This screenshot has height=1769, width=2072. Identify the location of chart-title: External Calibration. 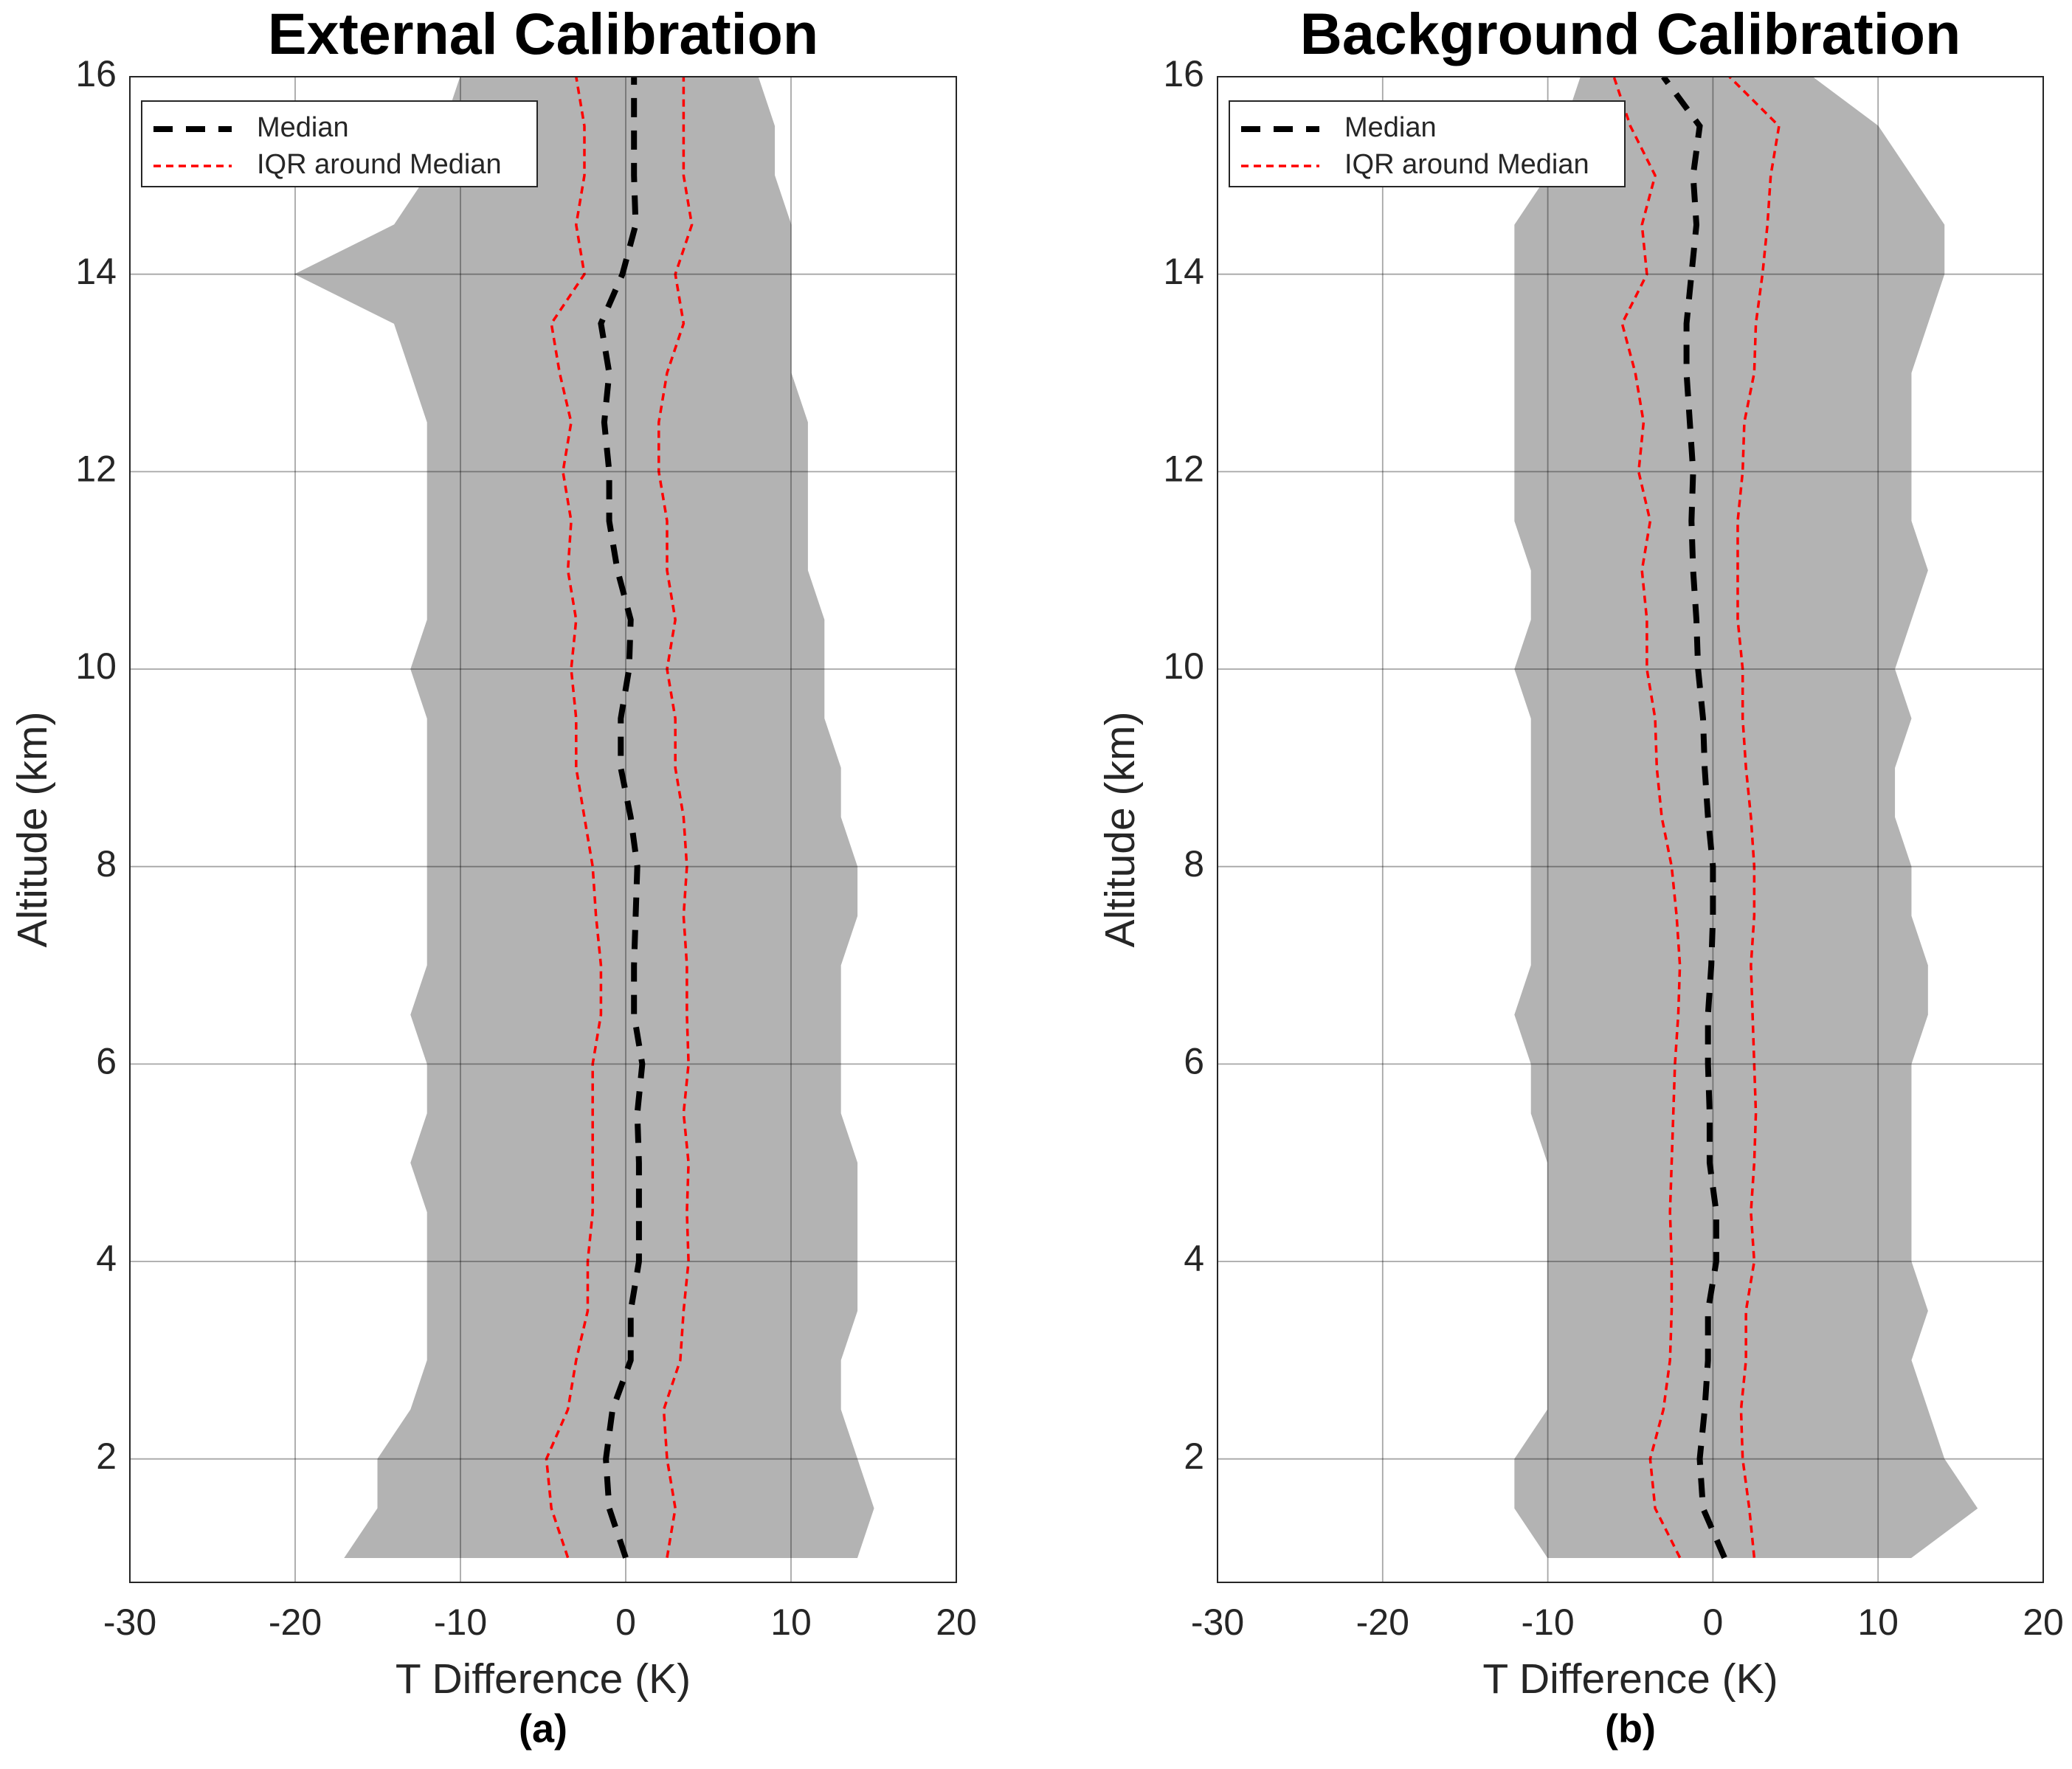
(543, 34).